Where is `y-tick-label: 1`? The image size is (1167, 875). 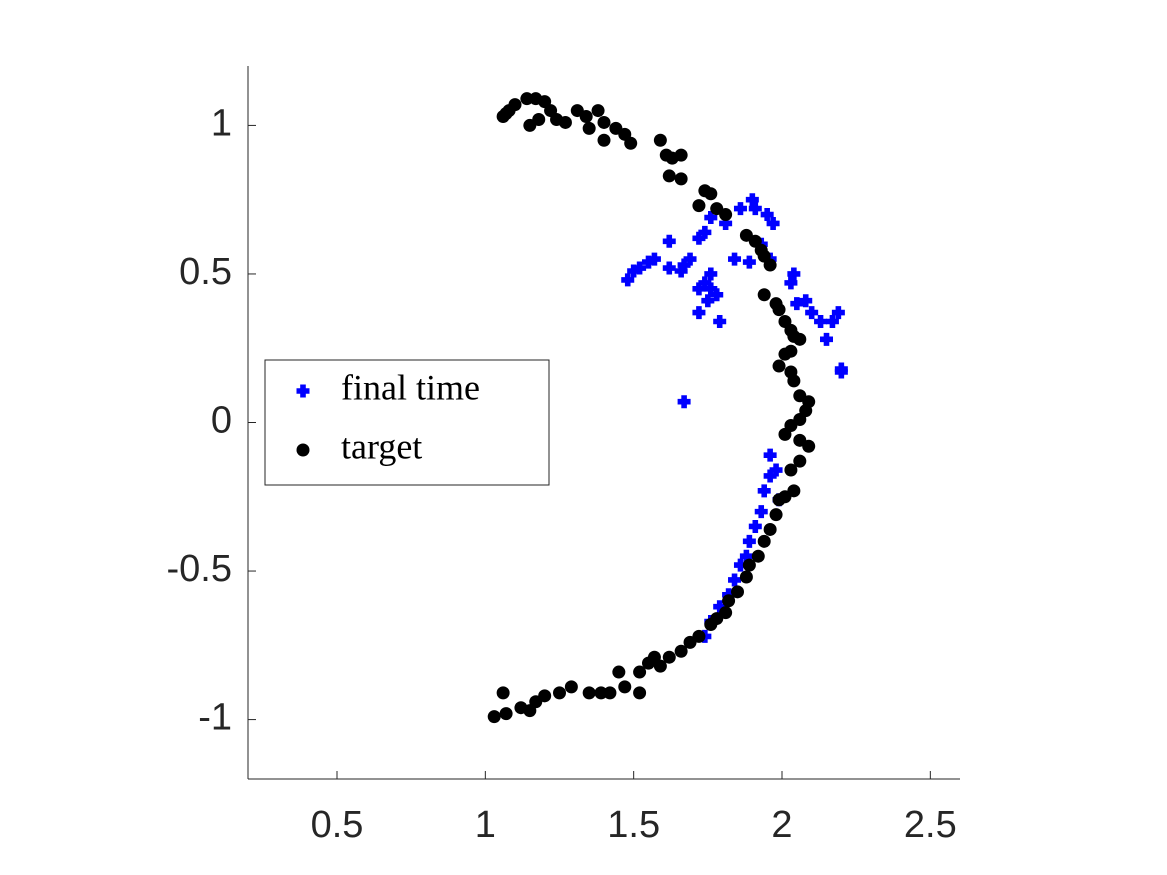
y-tick-label: 1 is located at coordinates (221, 123).